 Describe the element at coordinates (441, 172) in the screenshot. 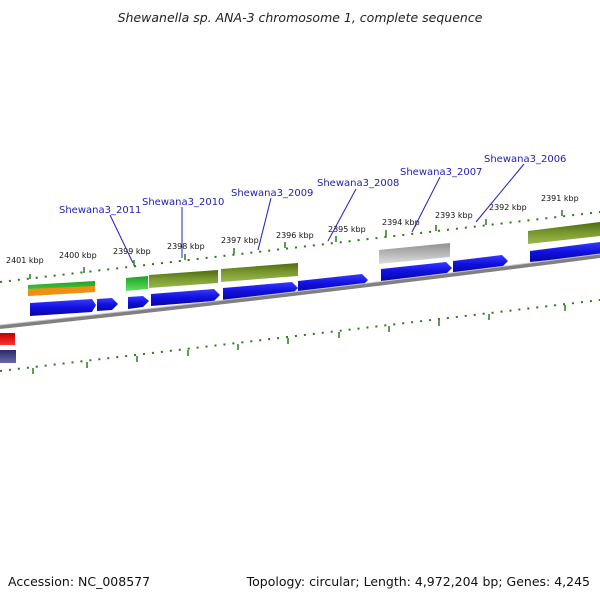

I see `gene-label: Shewana3_2007` at that location.